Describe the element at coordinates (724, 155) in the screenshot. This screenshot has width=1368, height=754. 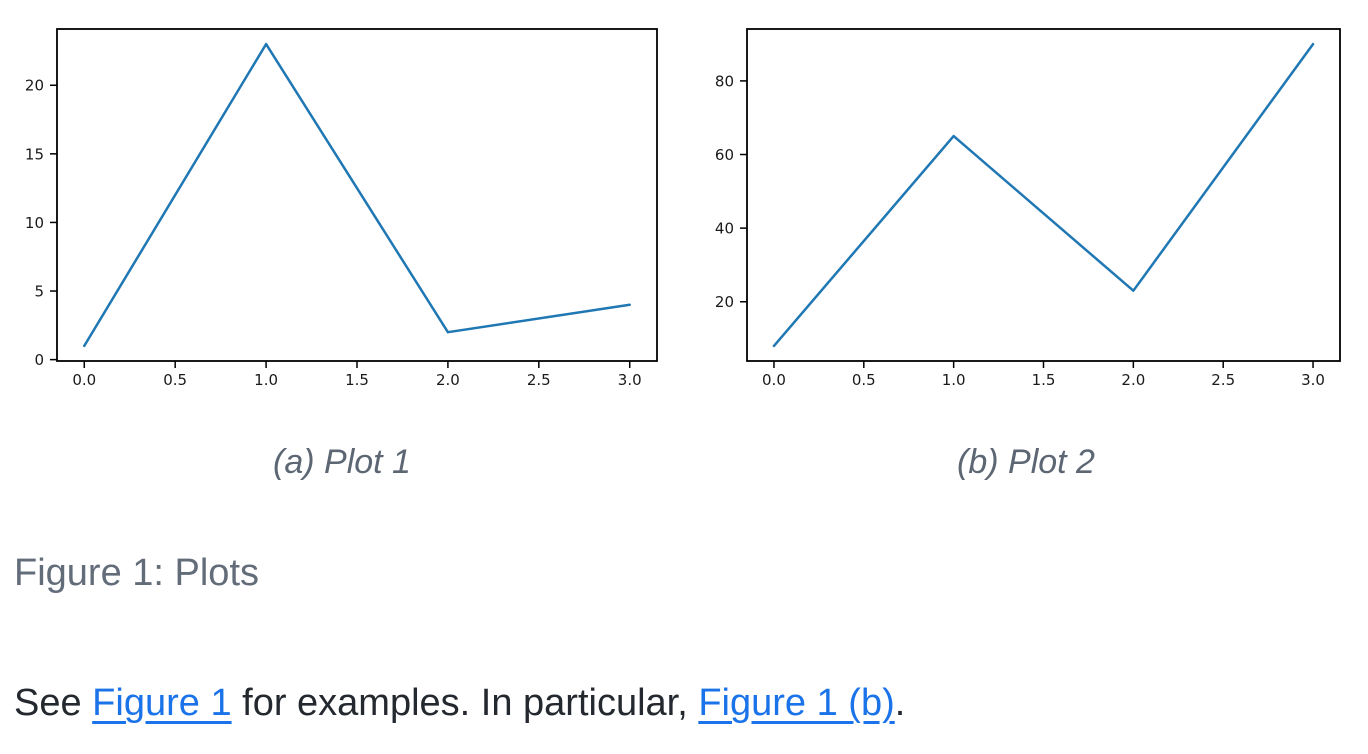
I see `y-tick-label: 60` at that location.